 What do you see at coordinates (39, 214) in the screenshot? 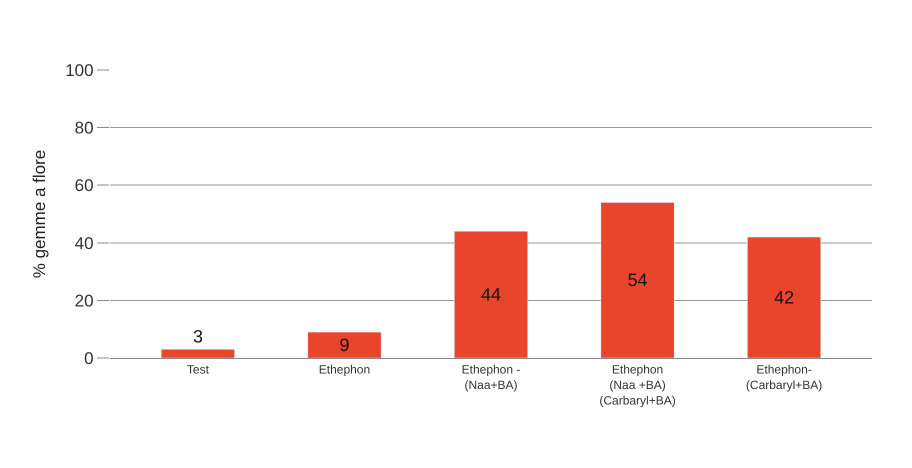
I see `y-axis-title: % gemme a flore` at bounding box center [39, 214].